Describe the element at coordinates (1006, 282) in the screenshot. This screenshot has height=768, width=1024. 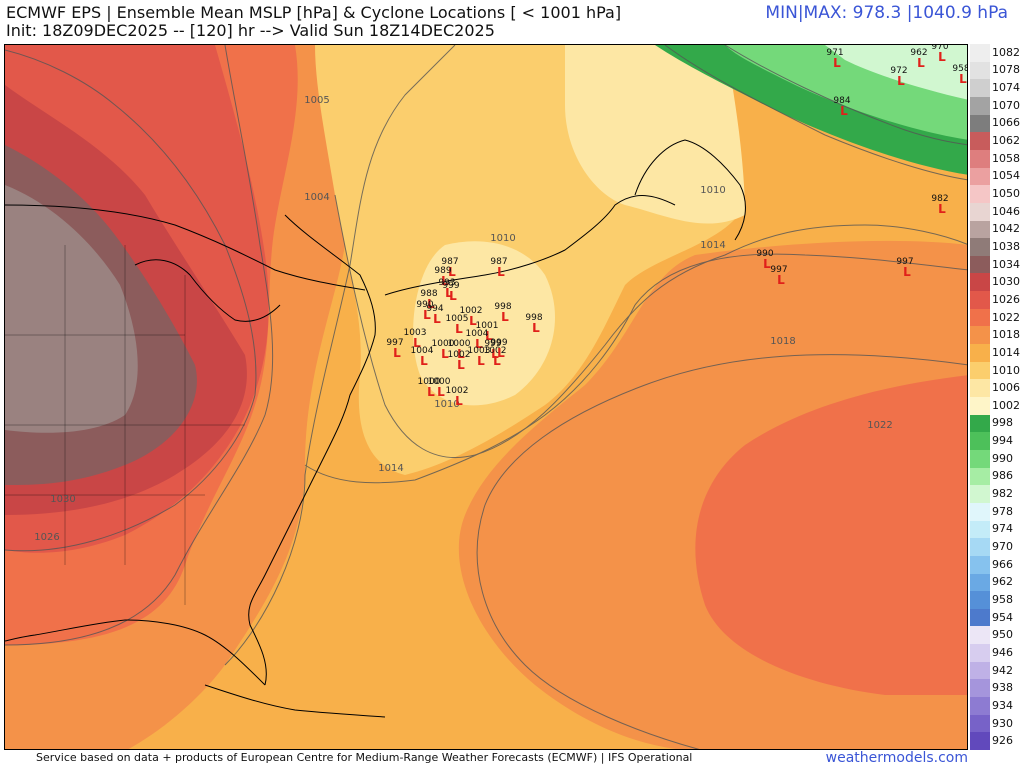
I see `colorbar-label: 1030` at that location.